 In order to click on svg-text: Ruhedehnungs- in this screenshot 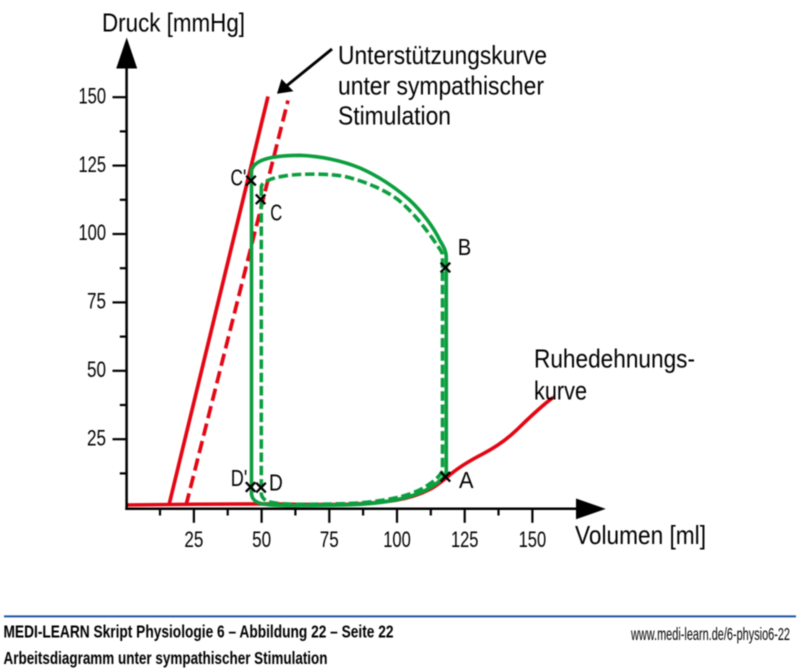, I will do `click(614, 359)`.